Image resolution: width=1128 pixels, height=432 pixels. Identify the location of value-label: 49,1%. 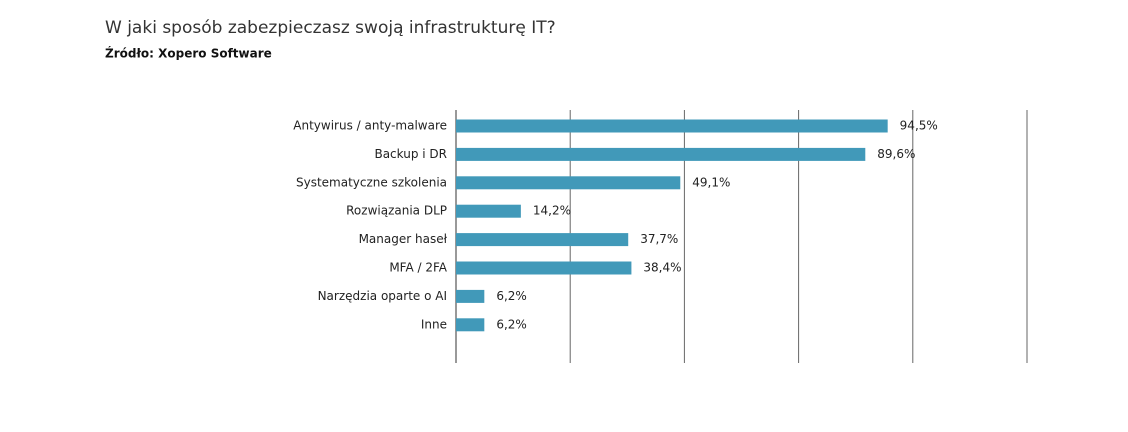
(711, 182).